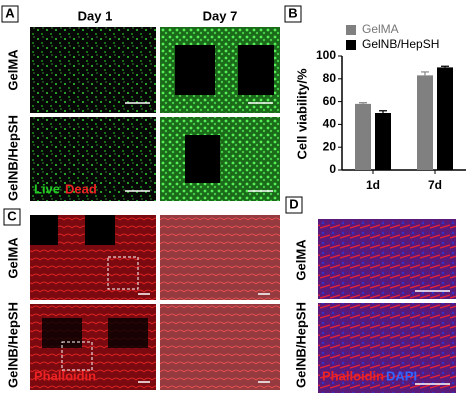 The height and width of the screenshot is (402, 473). I want to click on y-tick-label: 100, so click(326, 55).